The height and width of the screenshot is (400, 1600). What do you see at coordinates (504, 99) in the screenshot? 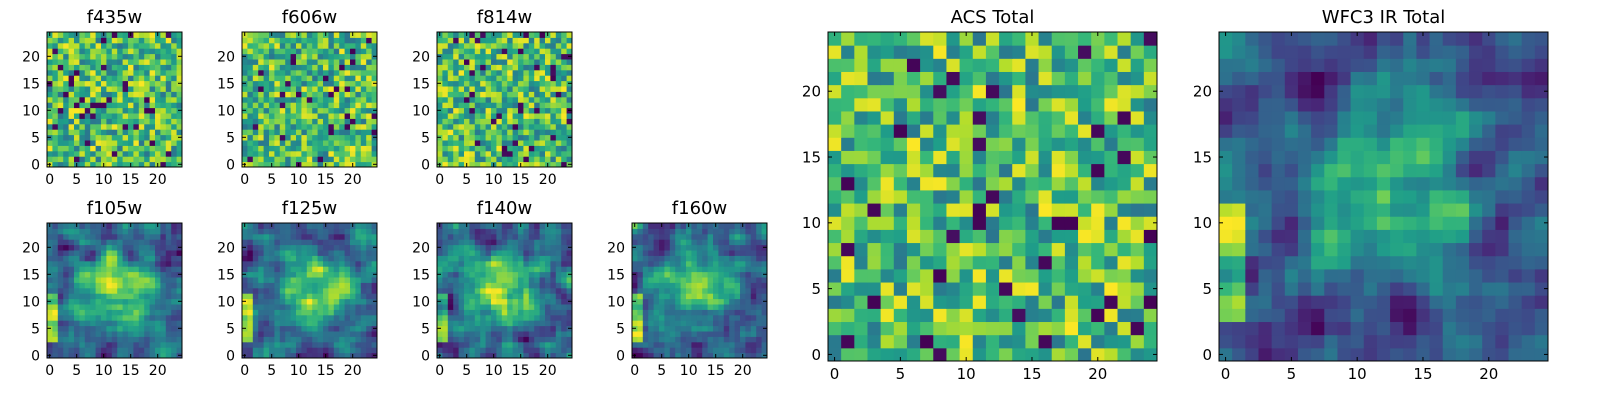
I see `axes-frame` at bounding box center [504, 99].